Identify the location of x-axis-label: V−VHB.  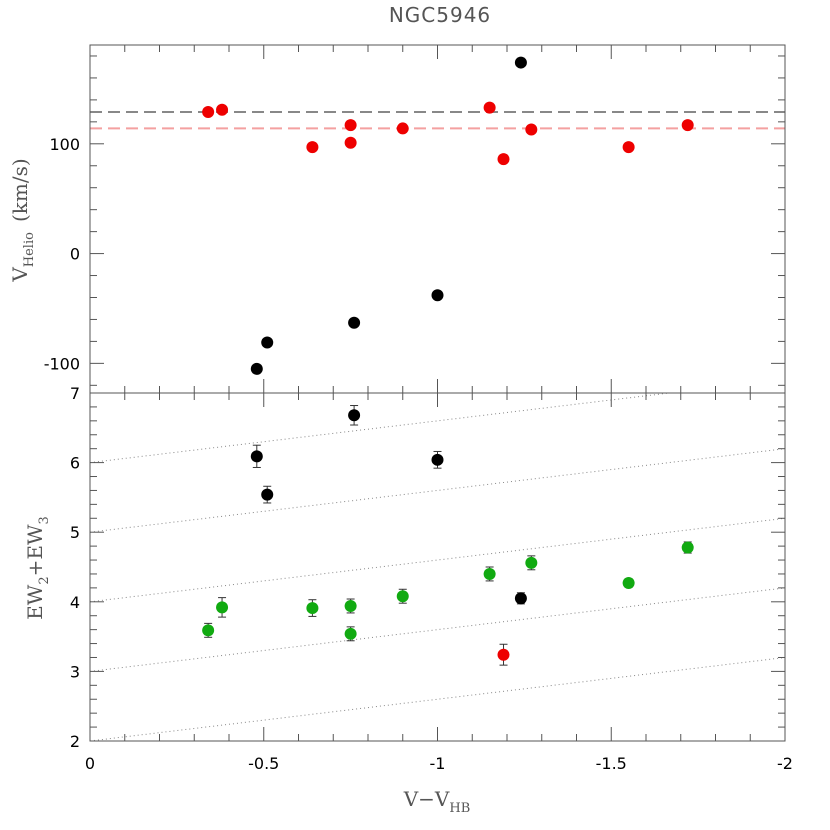
(437, 801).